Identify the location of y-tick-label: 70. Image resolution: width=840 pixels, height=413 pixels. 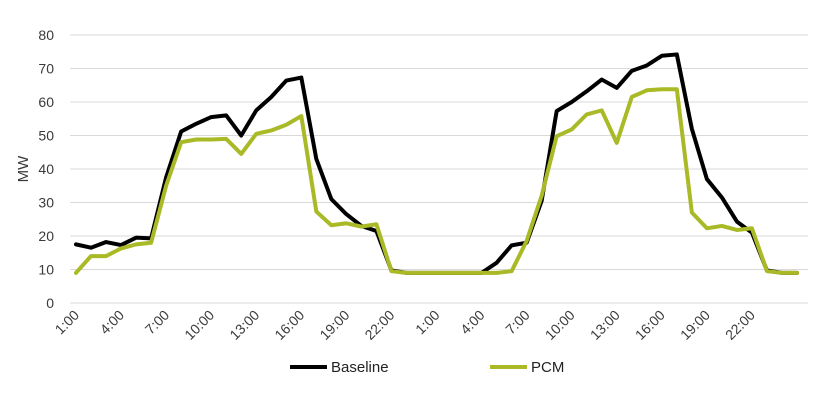
(46, 69).